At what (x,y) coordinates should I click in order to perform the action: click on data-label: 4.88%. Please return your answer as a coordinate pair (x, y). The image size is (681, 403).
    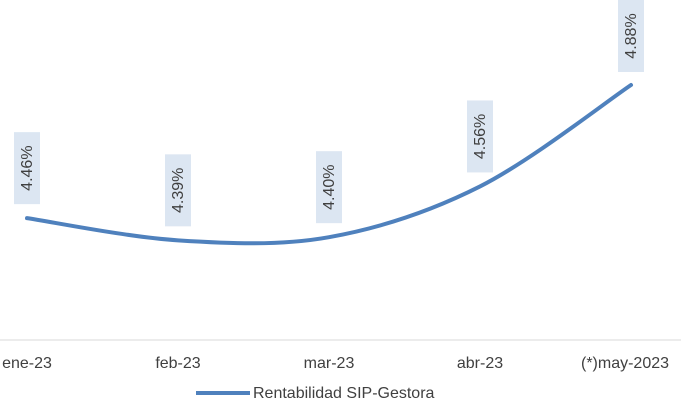
    Looking at the image, I should click on (631, 36).